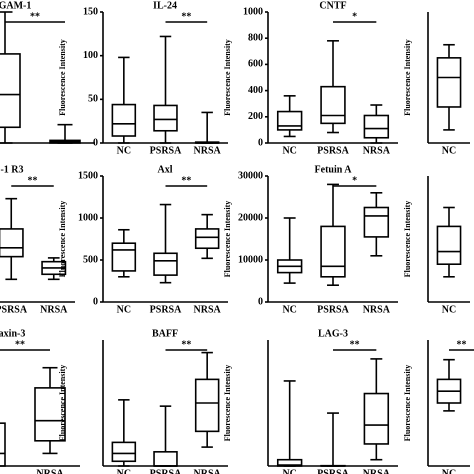 This screenshot has height=474, width=474. I want to click on y-tick-label: 10000, so click(250, 259).